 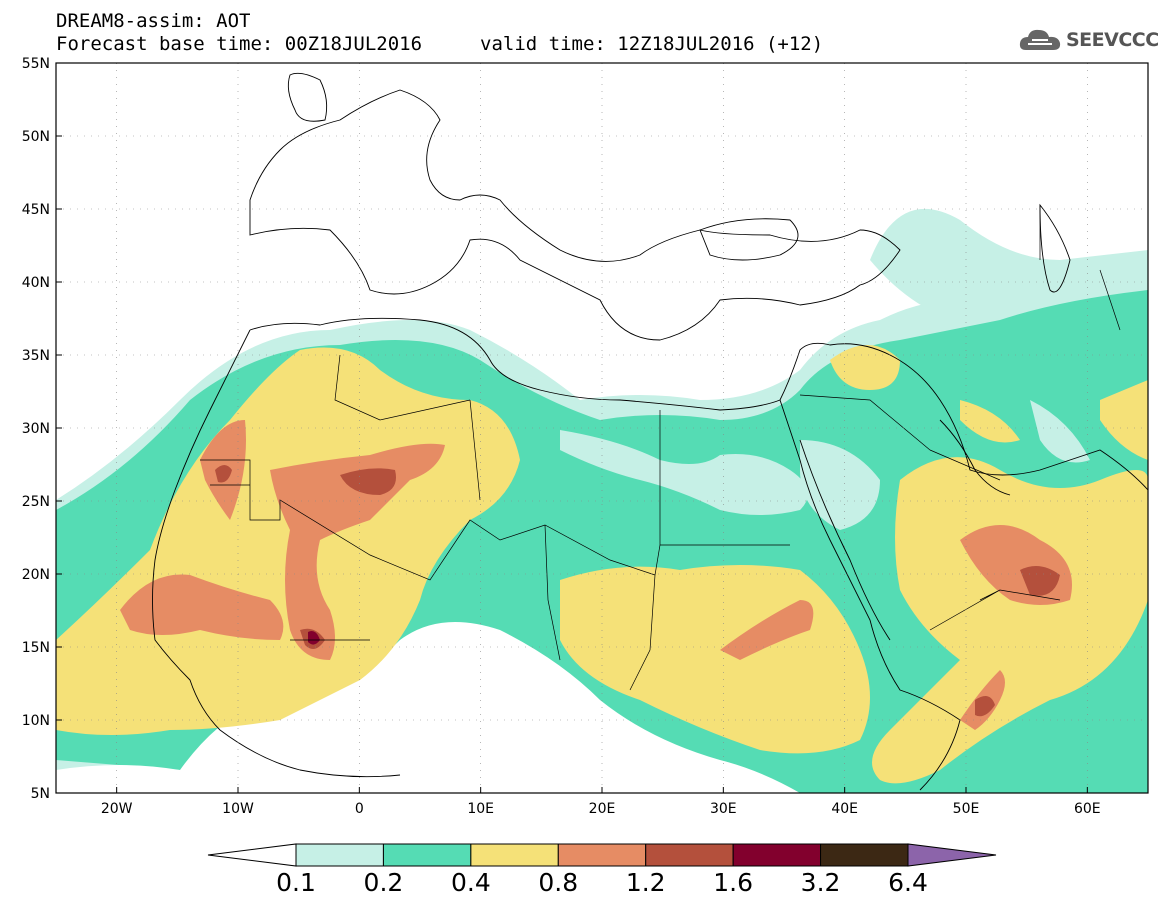 I want to click on colorbar-tick-label: 3.2, so click(x=820, y=882).